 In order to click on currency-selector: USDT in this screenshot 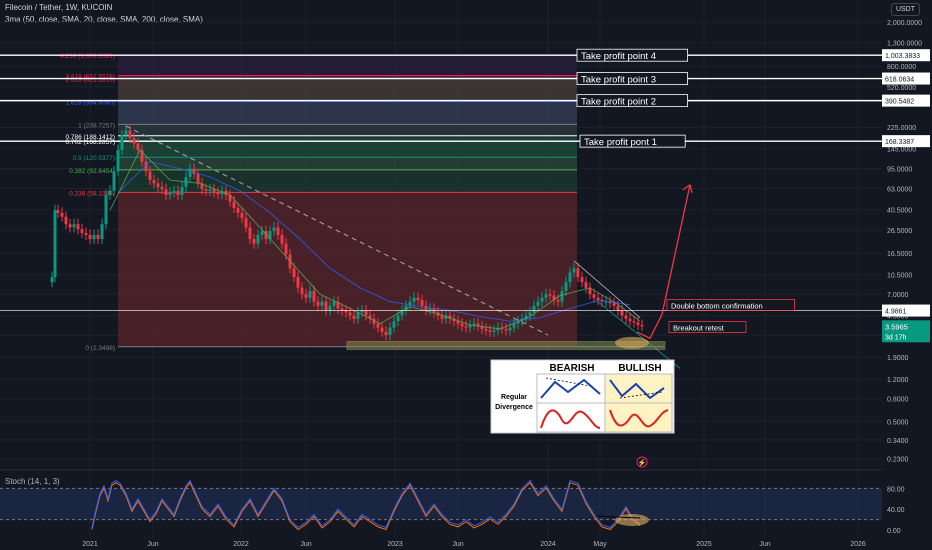, I will do `click(905, 9)`.